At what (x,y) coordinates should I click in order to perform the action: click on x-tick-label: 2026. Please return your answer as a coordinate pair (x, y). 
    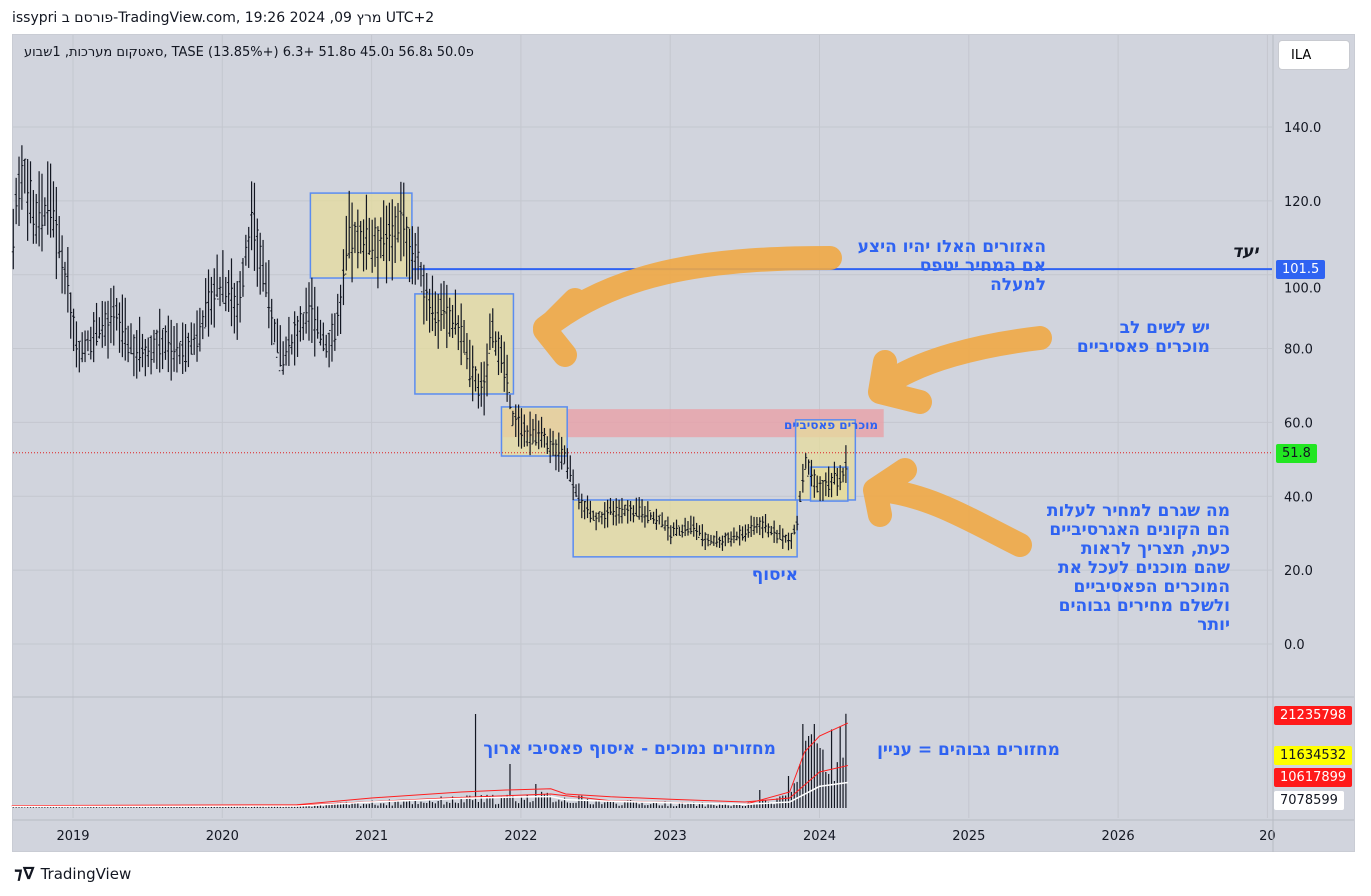
    Looking at the image, I should click on (1118, 836).